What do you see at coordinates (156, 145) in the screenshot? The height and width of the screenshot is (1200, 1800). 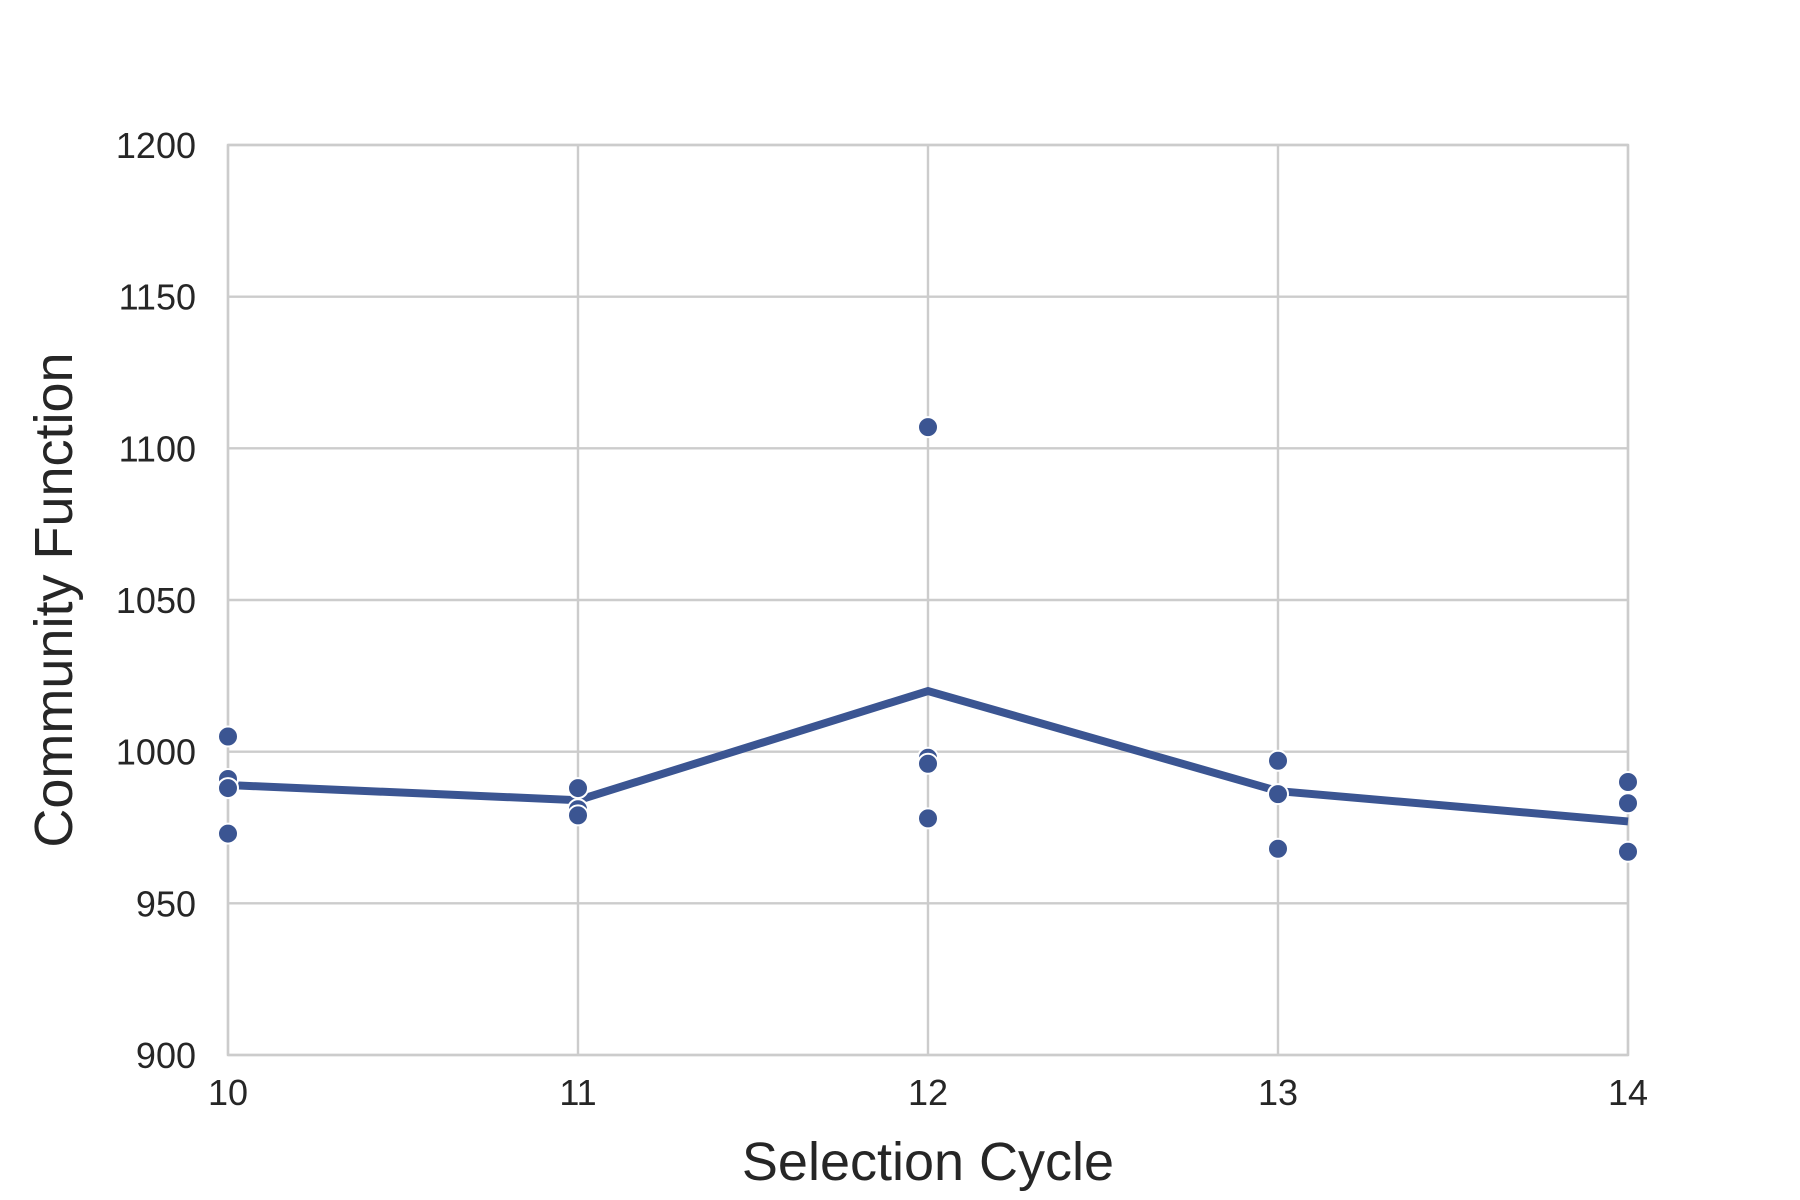 I see `y-tick-label: 1200` at bounding box center [156, 145].